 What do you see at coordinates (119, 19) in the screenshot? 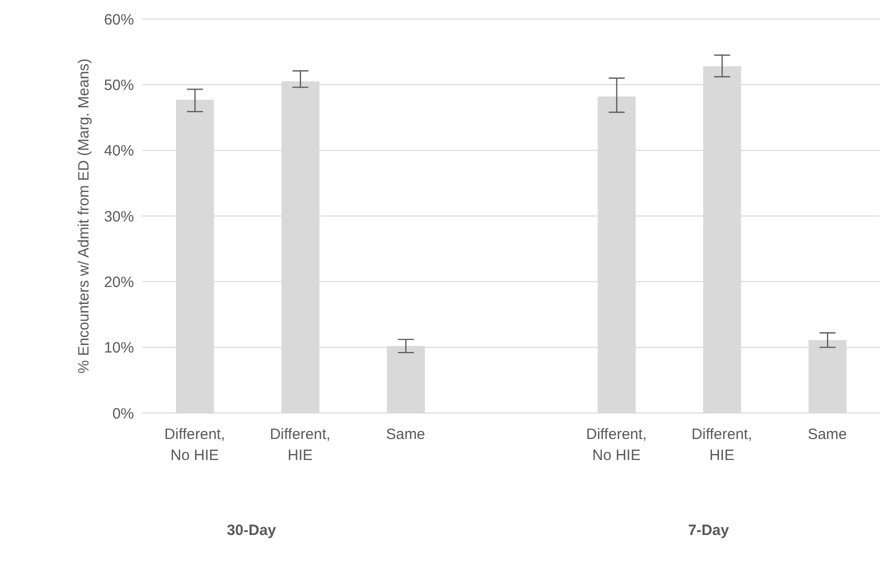
I see `y-tick-label: 60%` at bounding box center [119, 19].